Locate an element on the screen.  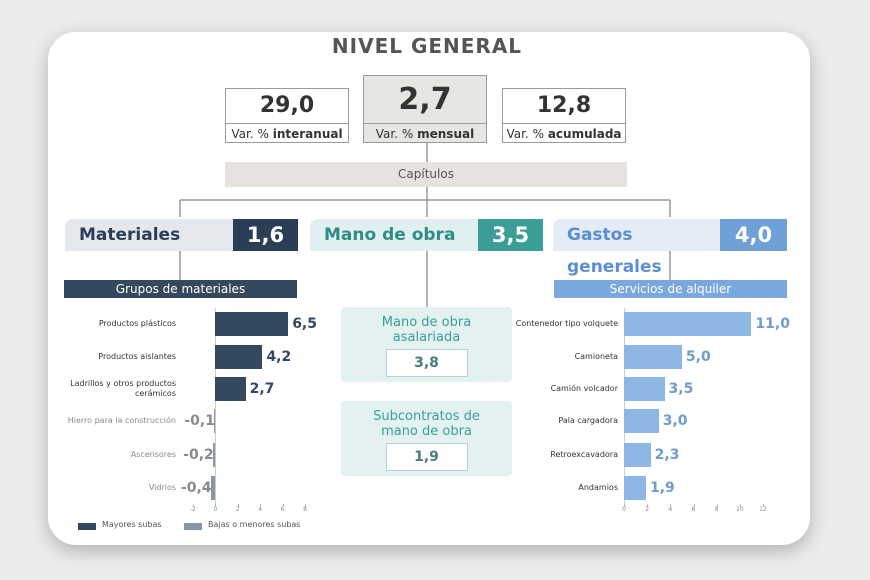
indicator: 12,8 Var. % acumulada is located at coordinates (564, 115).